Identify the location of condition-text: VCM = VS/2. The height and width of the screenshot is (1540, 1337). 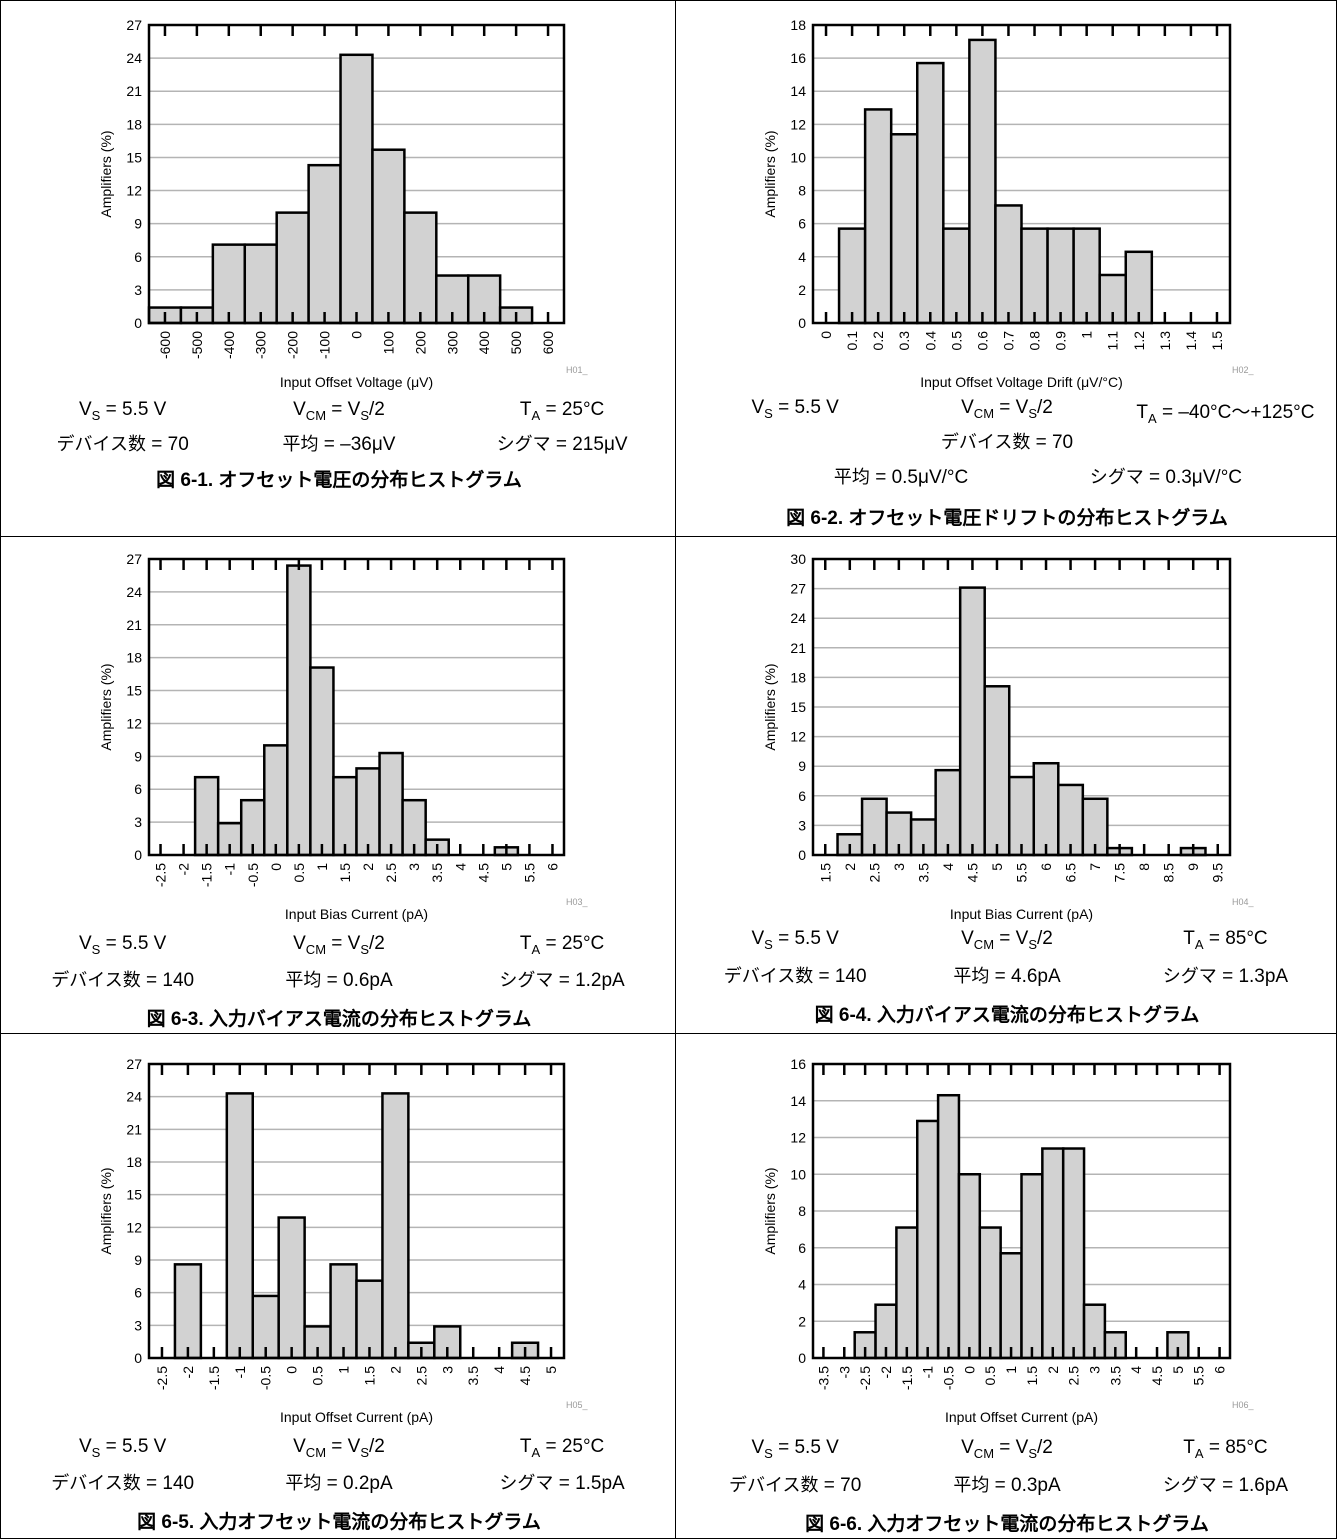
(1007, 1449).